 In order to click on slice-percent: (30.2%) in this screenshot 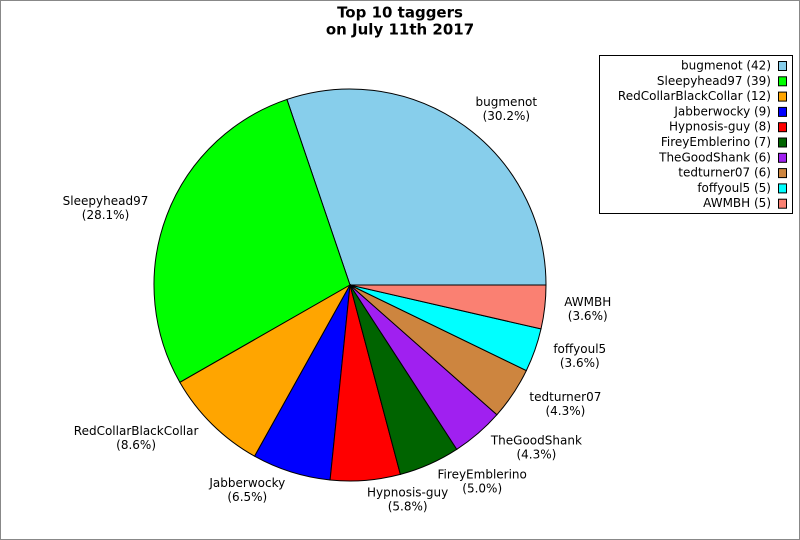, I will do `click(506, 116)`.